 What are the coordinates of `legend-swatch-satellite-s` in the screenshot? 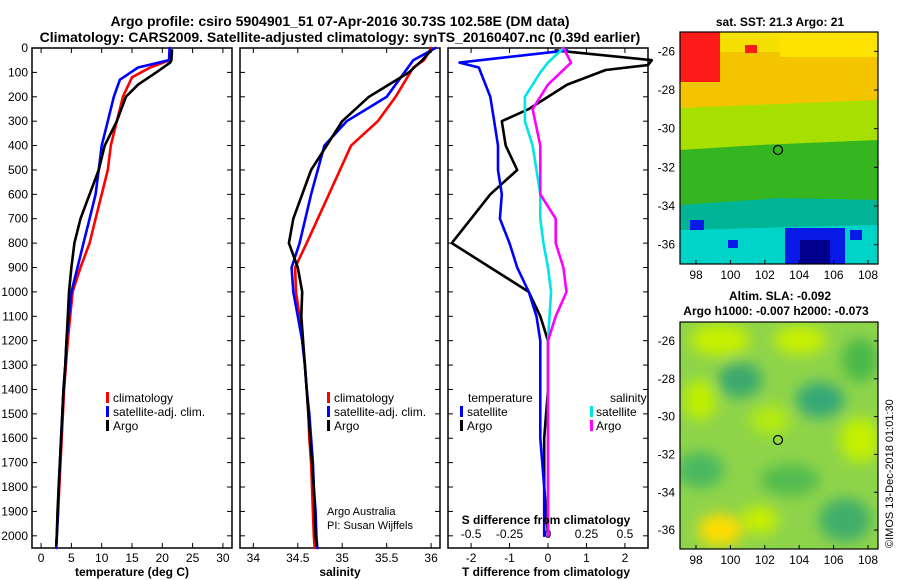 It's located at (328, 411).